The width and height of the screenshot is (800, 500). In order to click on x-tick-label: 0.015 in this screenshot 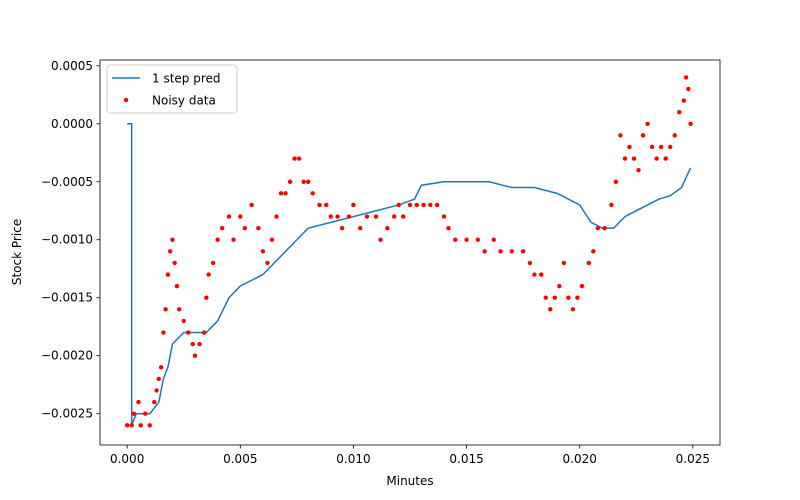, I will do `click(466, 459)`.